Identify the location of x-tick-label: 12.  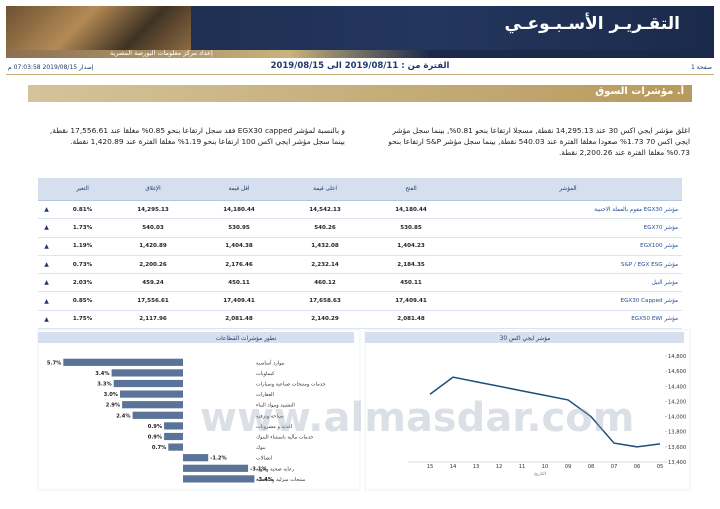
(499, 467).